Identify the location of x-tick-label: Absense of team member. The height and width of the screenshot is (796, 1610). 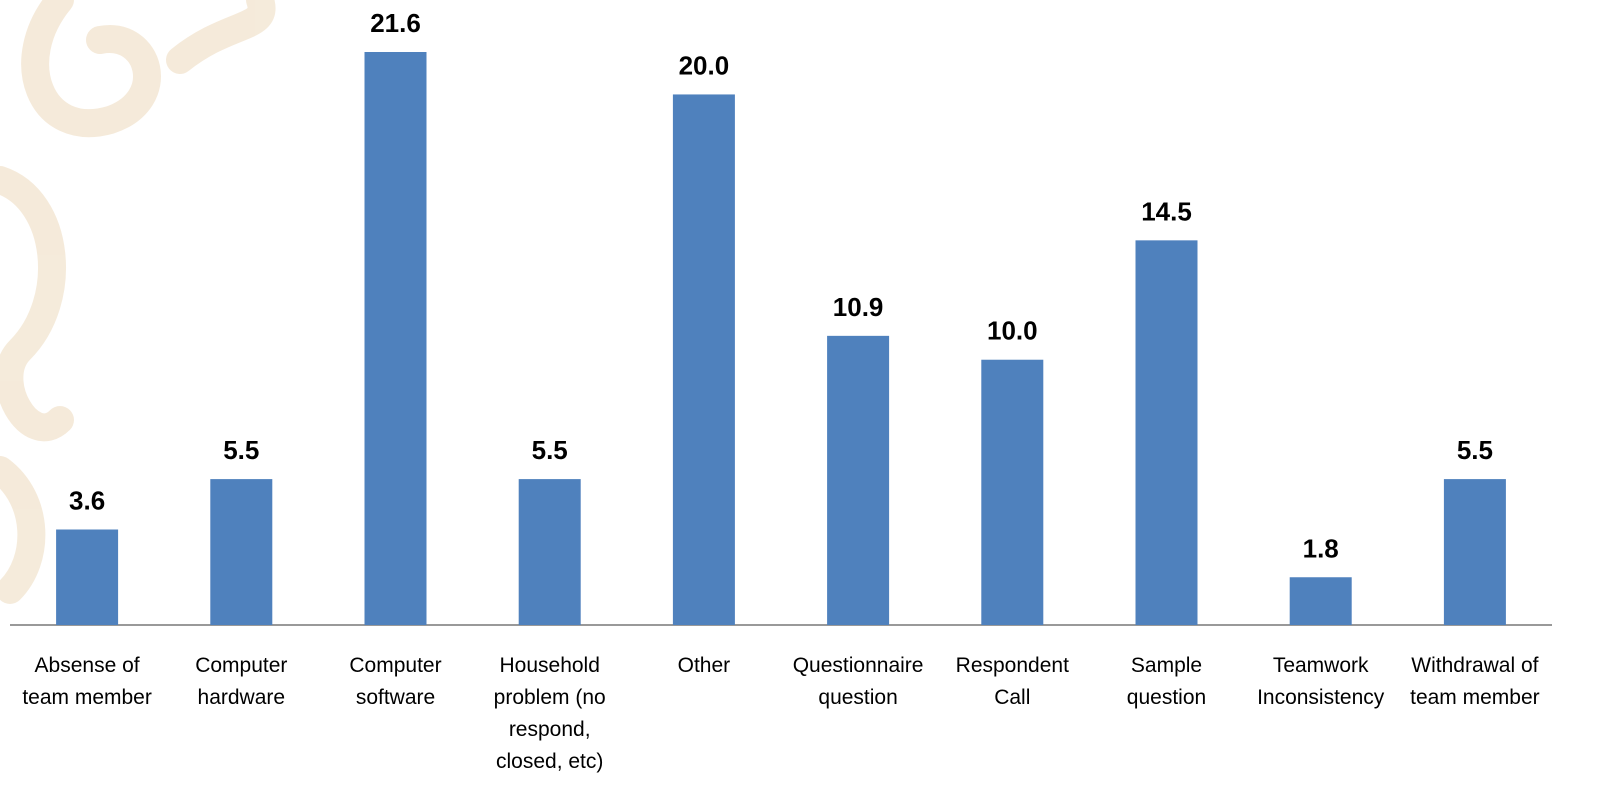
(87, 681).